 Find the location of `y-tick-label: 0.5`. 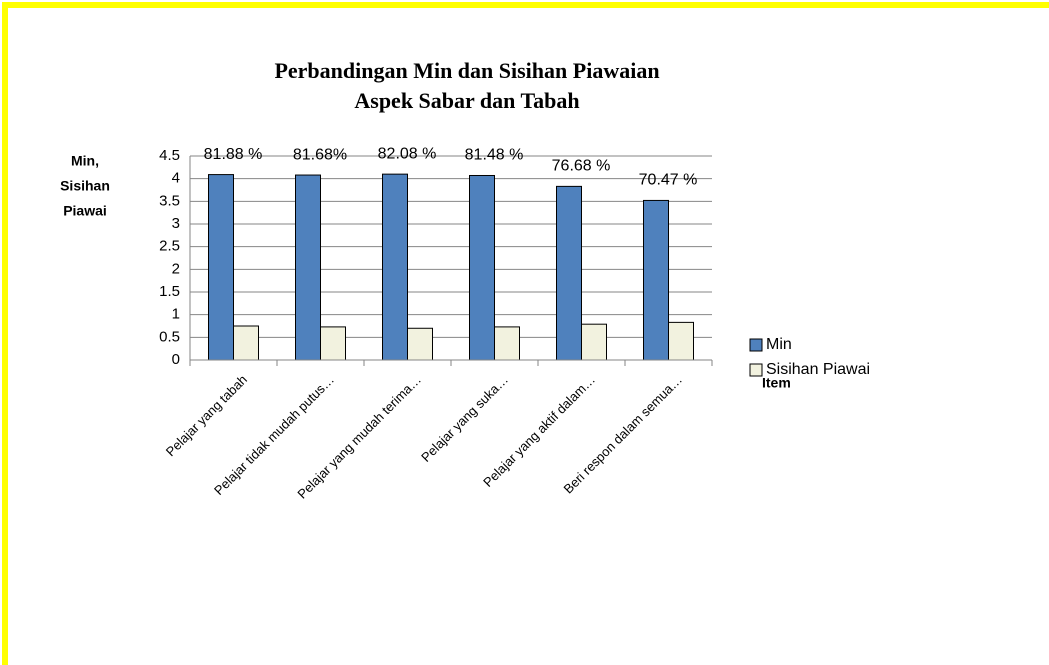

y-tick-label: 0.5 is located at coordinates (169, 336).